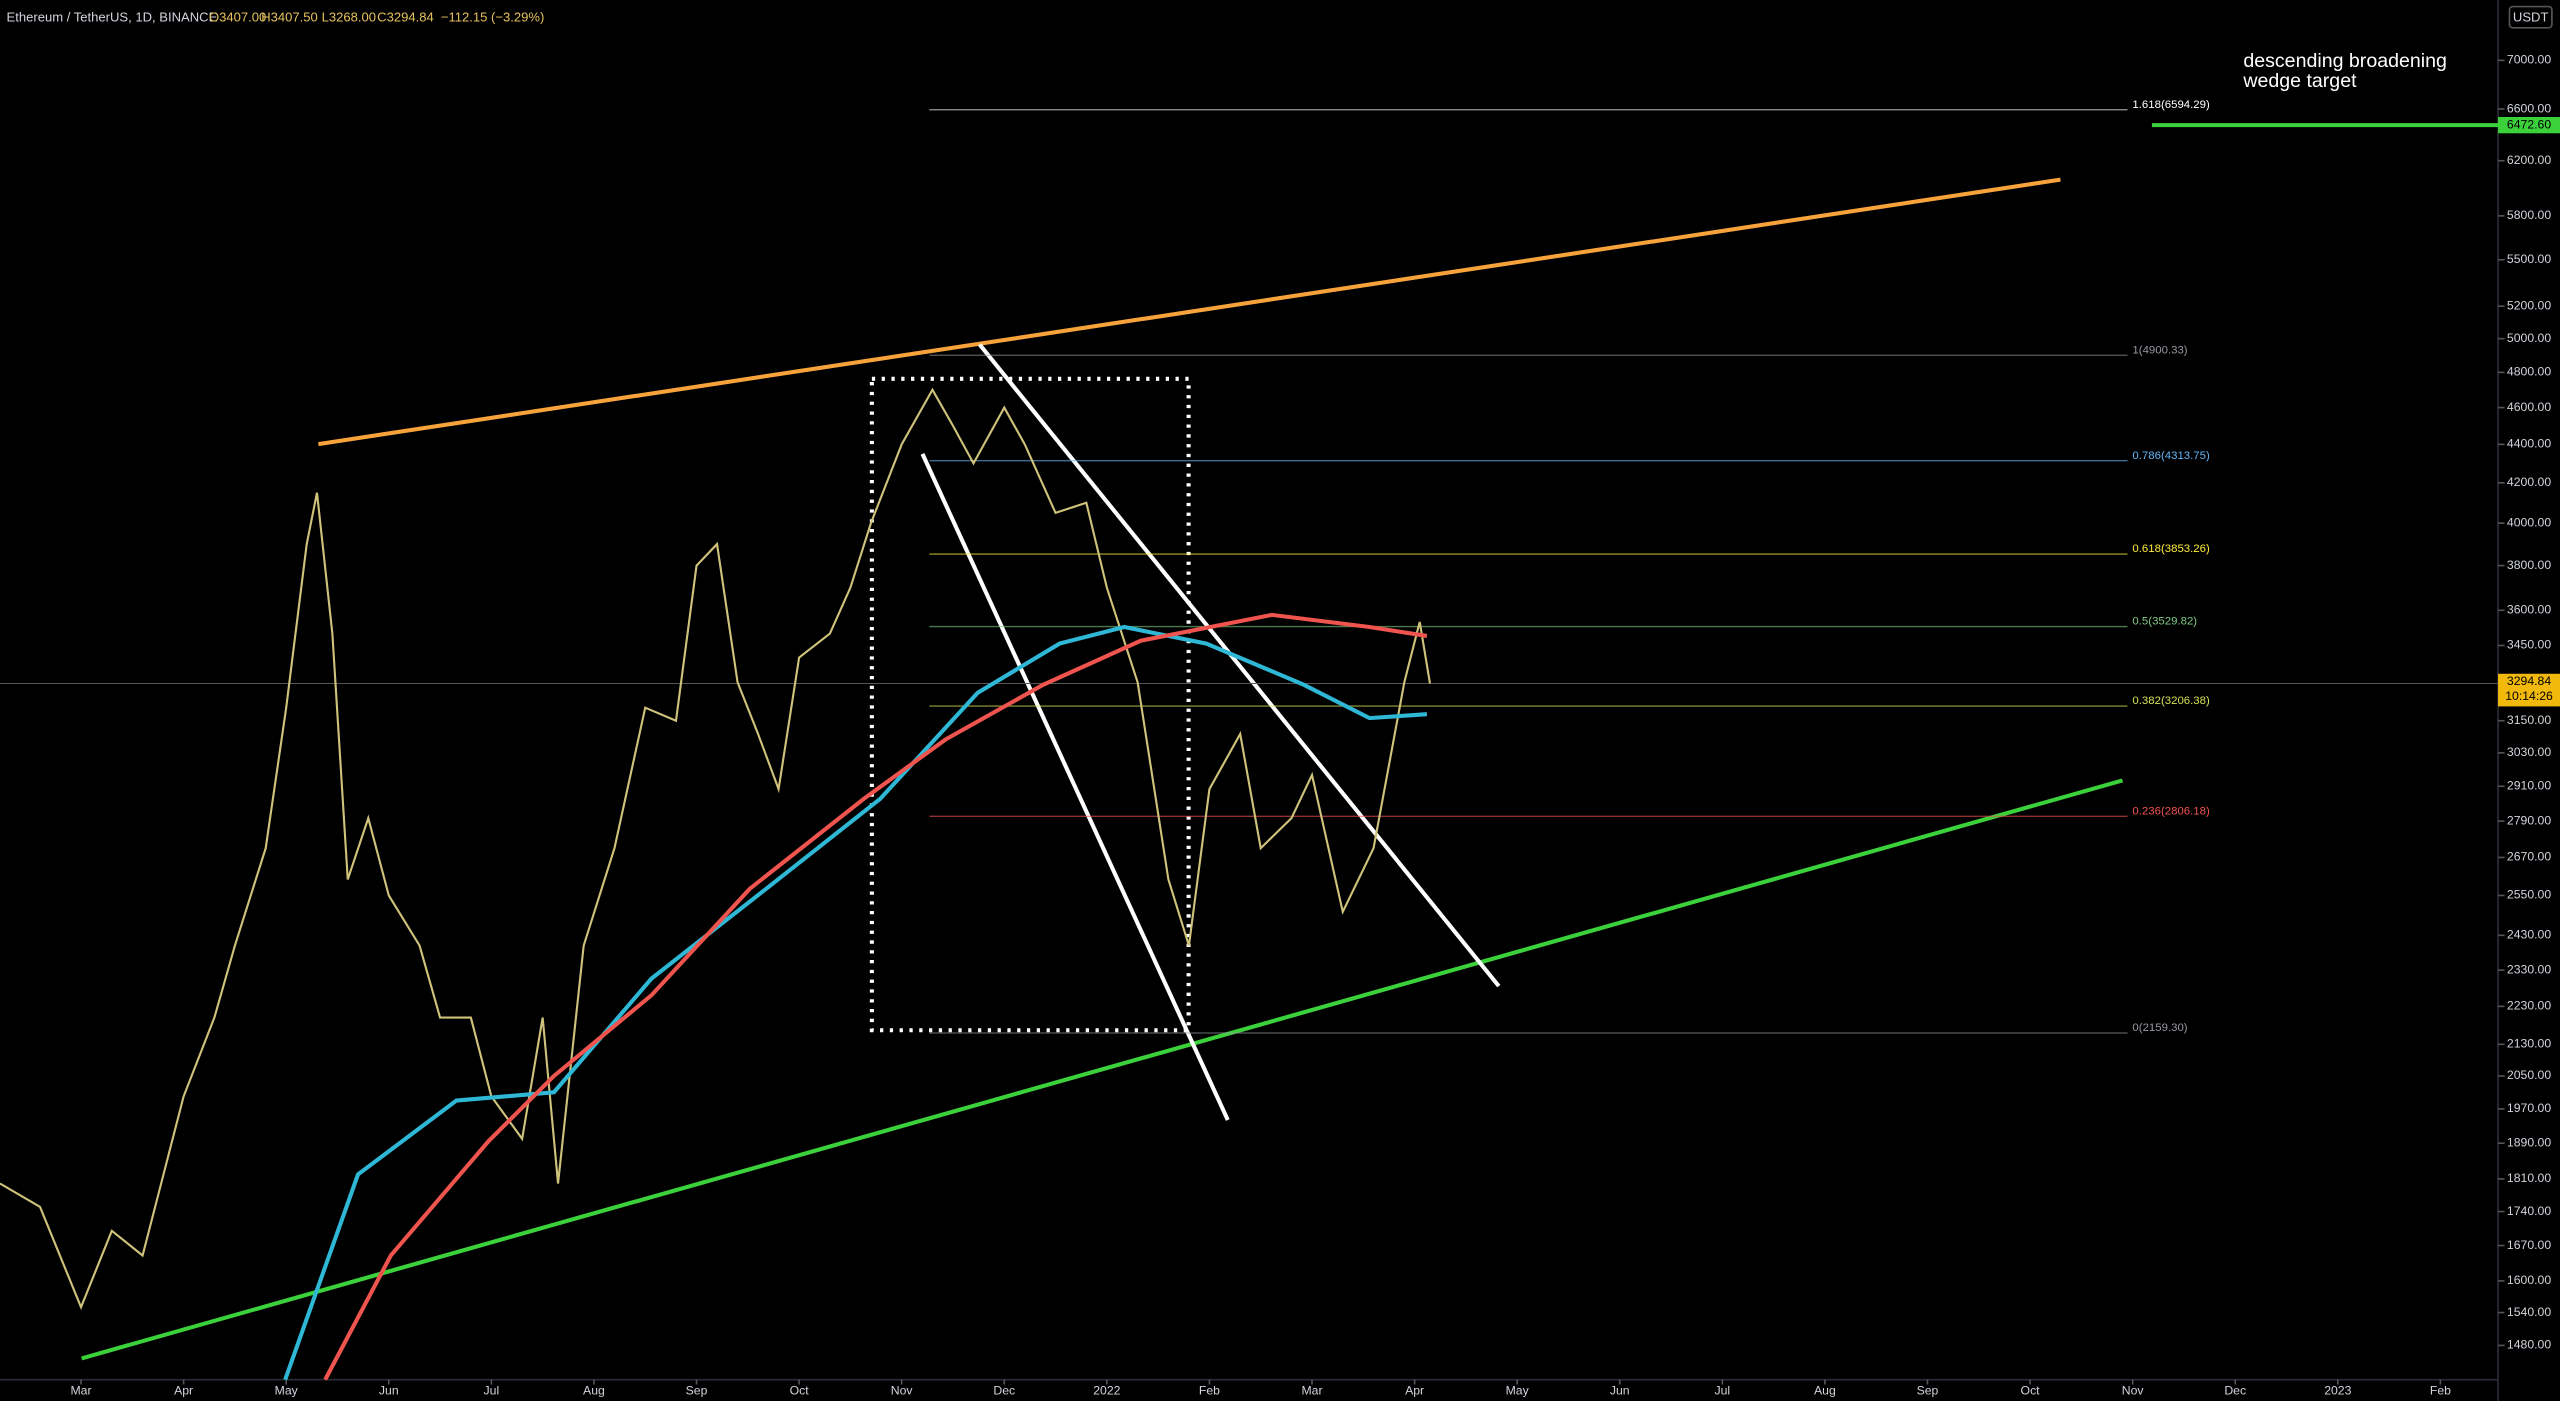 Image resolution: width=2560 pixels, height=1401 pixels. Describe the element at coordinates (2529, 720) in the screenshot. I see `y-tick-label: 3150.00` at that location.